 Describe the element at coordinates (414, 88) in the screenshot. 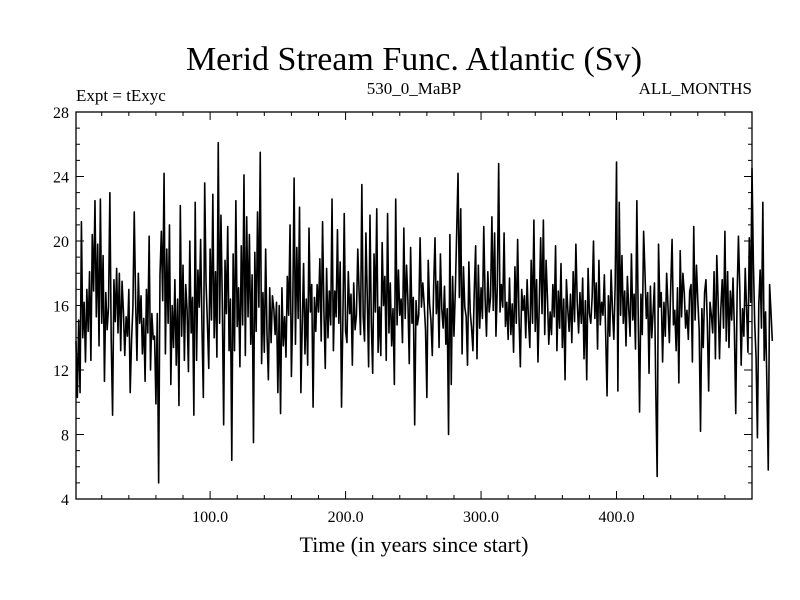

I see `subtitle-period: 530_0_MaBP` at that location.